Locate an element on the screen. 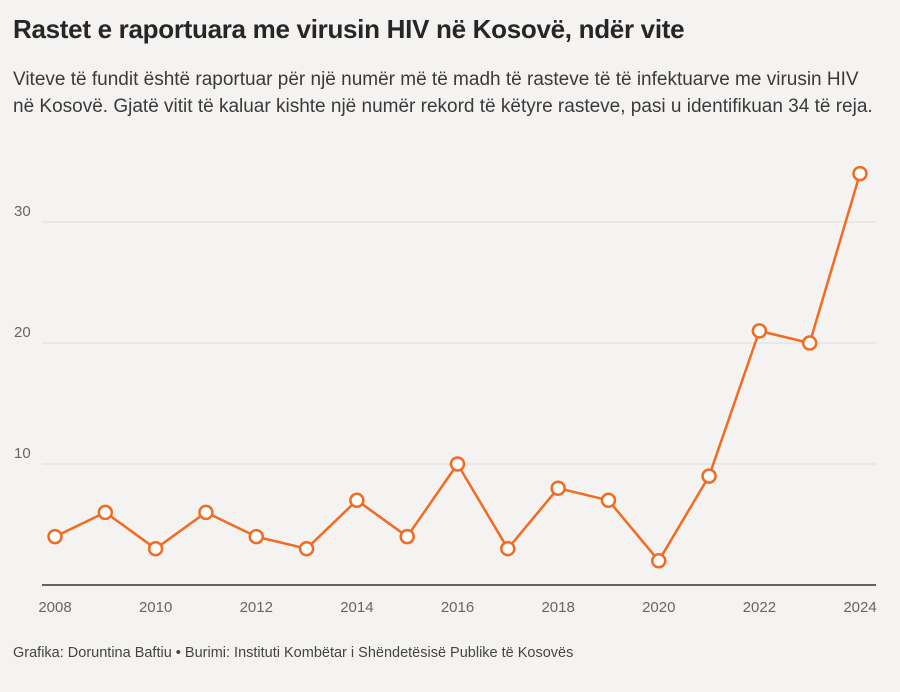 The image size is (900, 692). data-point-2021 is located at coordinates (709, 476).